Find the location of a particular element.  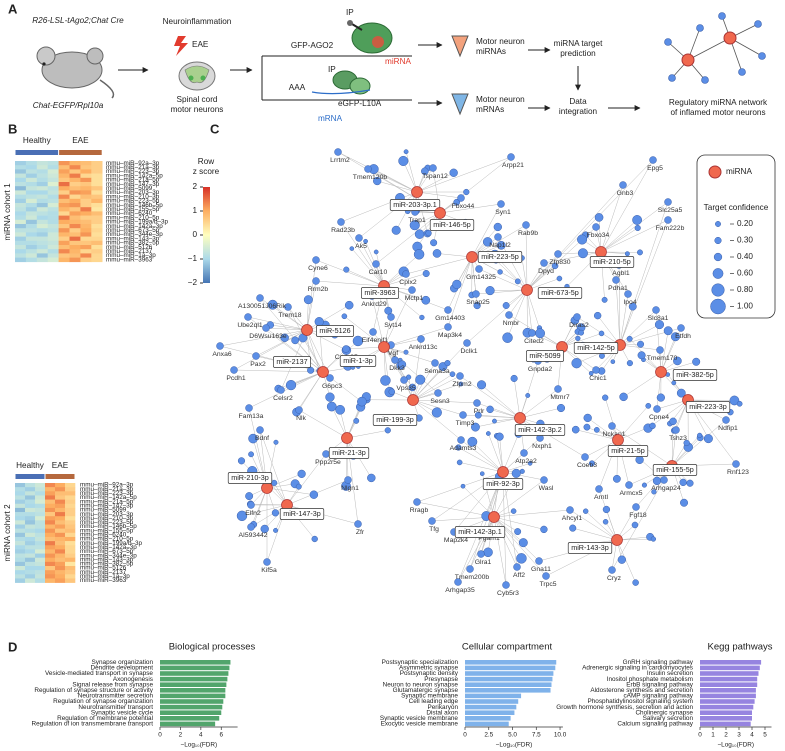

category-label: Cell leading edge is located at coordinates (434, 701).